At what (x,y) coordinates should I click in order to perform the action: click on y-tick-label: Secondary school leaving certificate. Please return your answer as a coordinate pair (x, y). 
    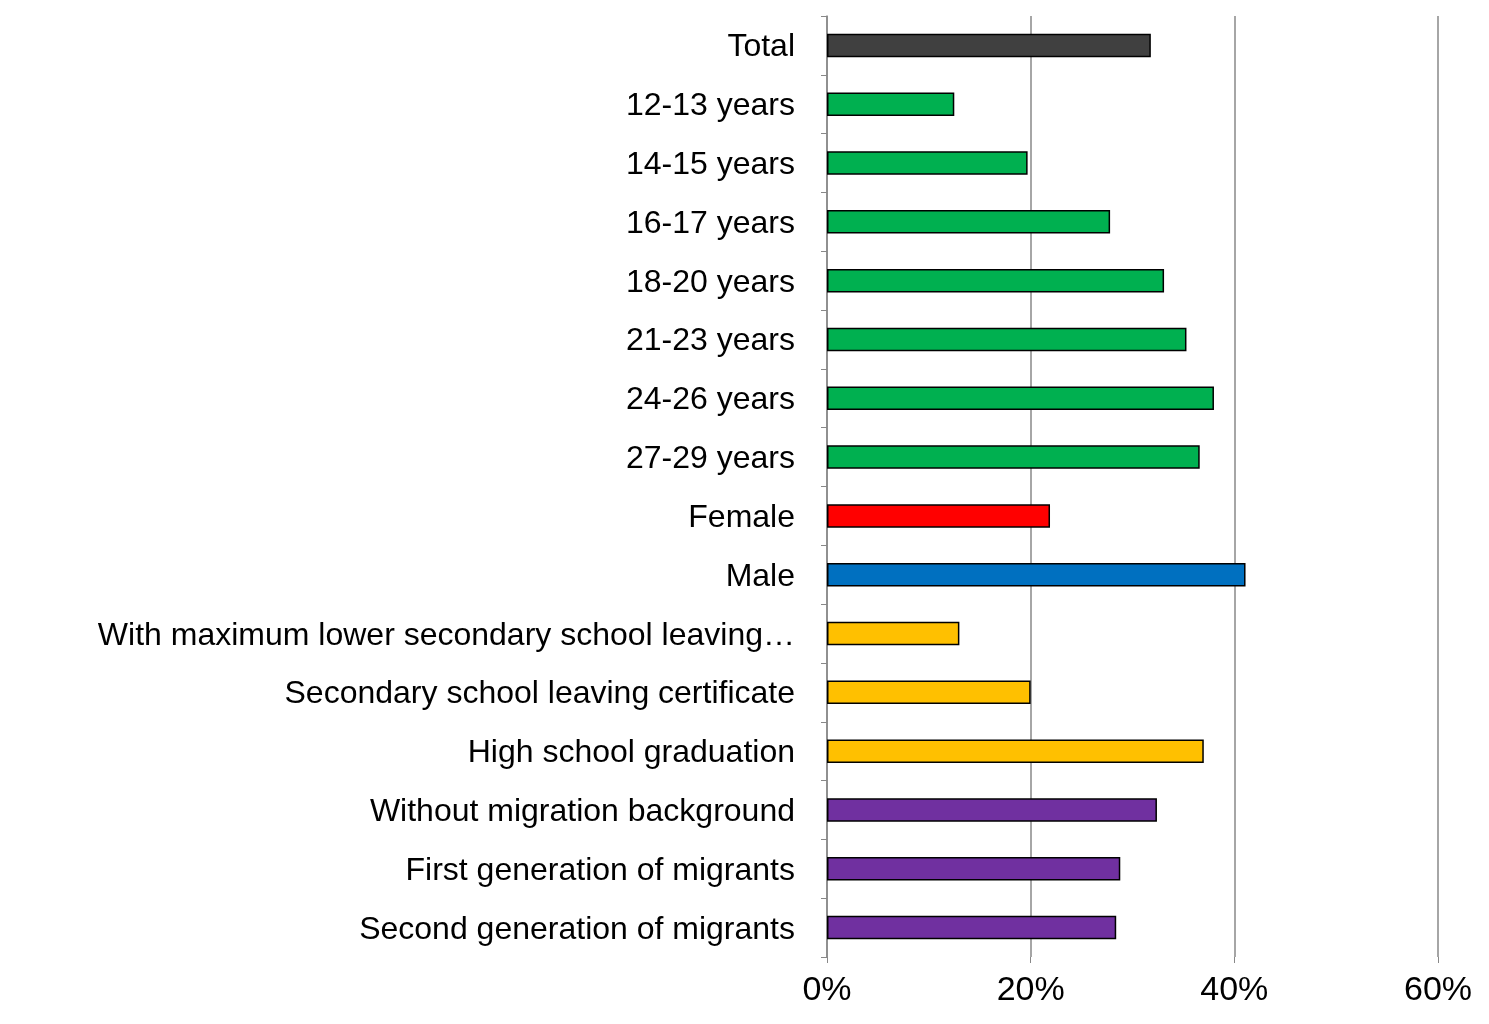
    Looking at the image, I should click on (539, 692).